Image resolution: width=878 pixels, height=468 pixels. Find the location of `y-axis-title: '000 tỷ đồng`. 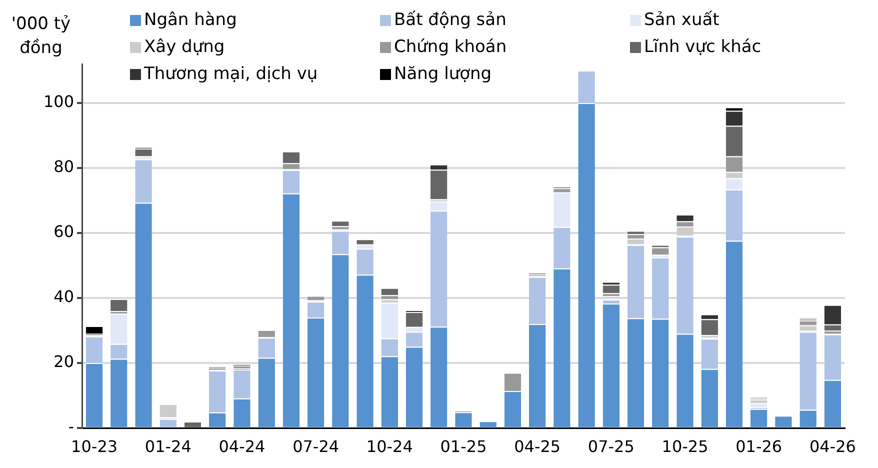

y-axis-title: '000 tỷ đồng is located at coordinates (41, 36).